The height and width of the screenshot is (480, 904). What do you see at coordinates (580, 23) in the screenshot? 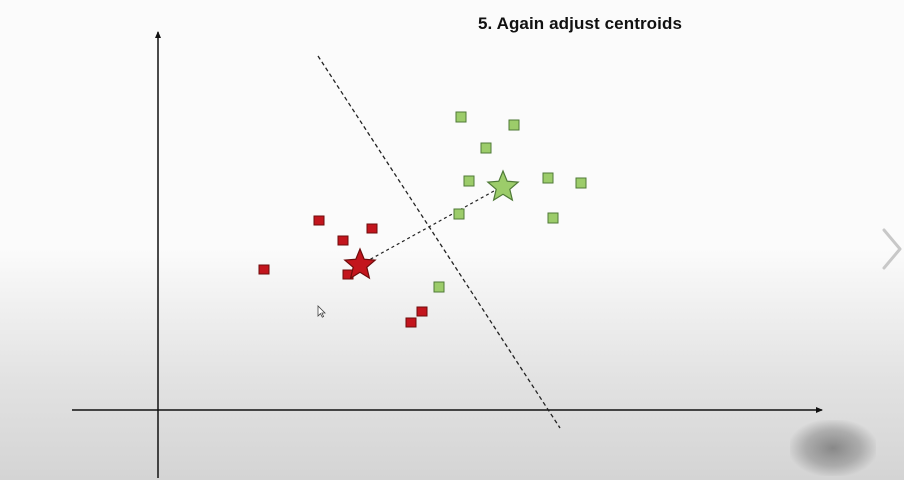
I see `slide-title: 5. Again adjust centroids` at bounding box center [580, 23].